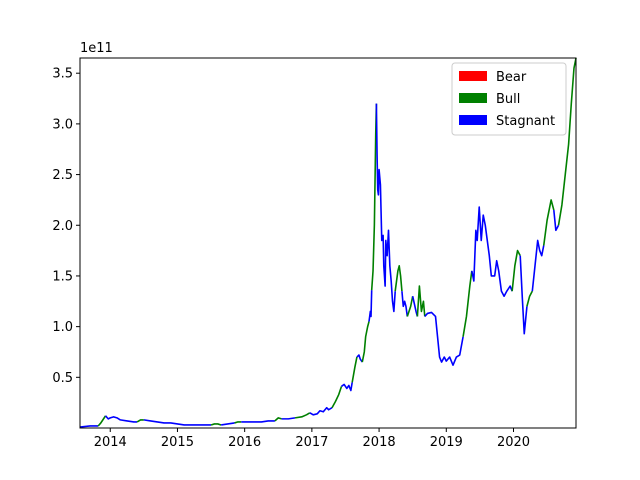 The height and width of the screenshot is (480, 640). I want to click on x-tick-label: 2018, so click(379, 442).